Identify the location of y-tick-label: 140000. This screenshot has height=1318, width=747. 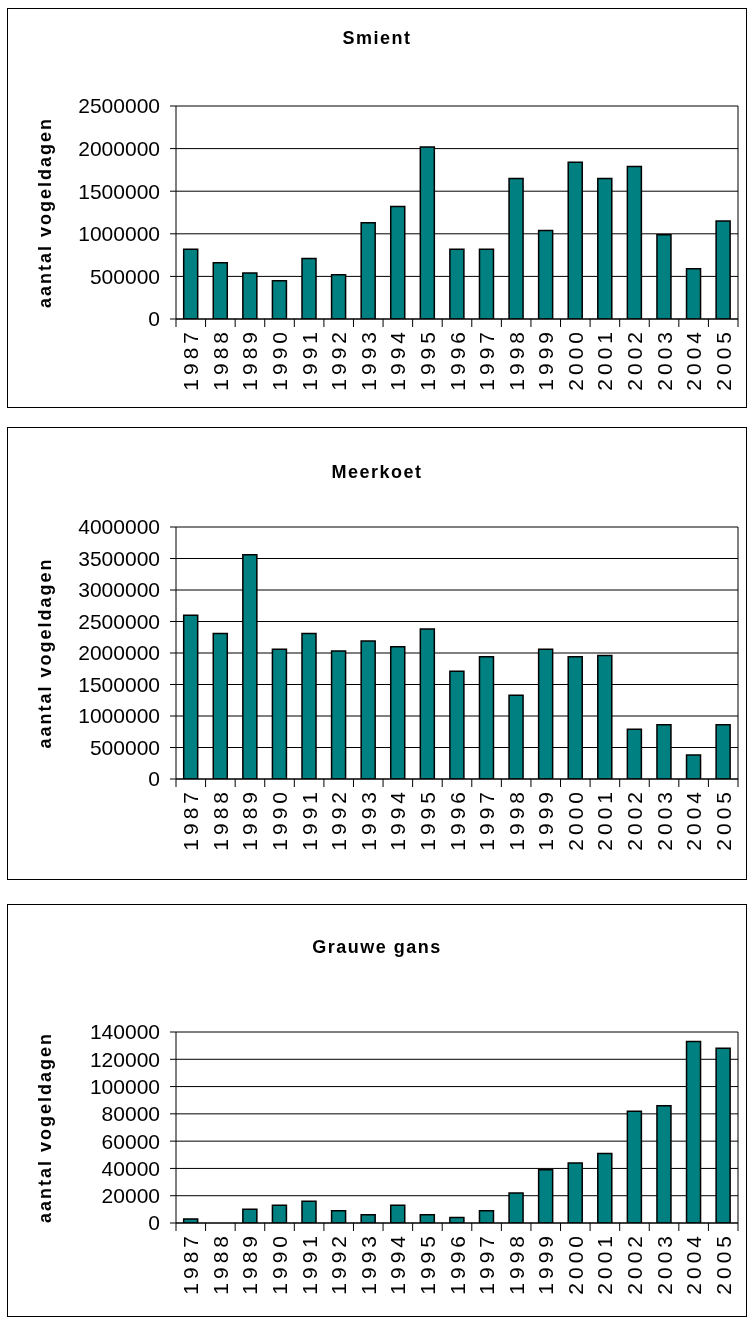
(124, 1032).